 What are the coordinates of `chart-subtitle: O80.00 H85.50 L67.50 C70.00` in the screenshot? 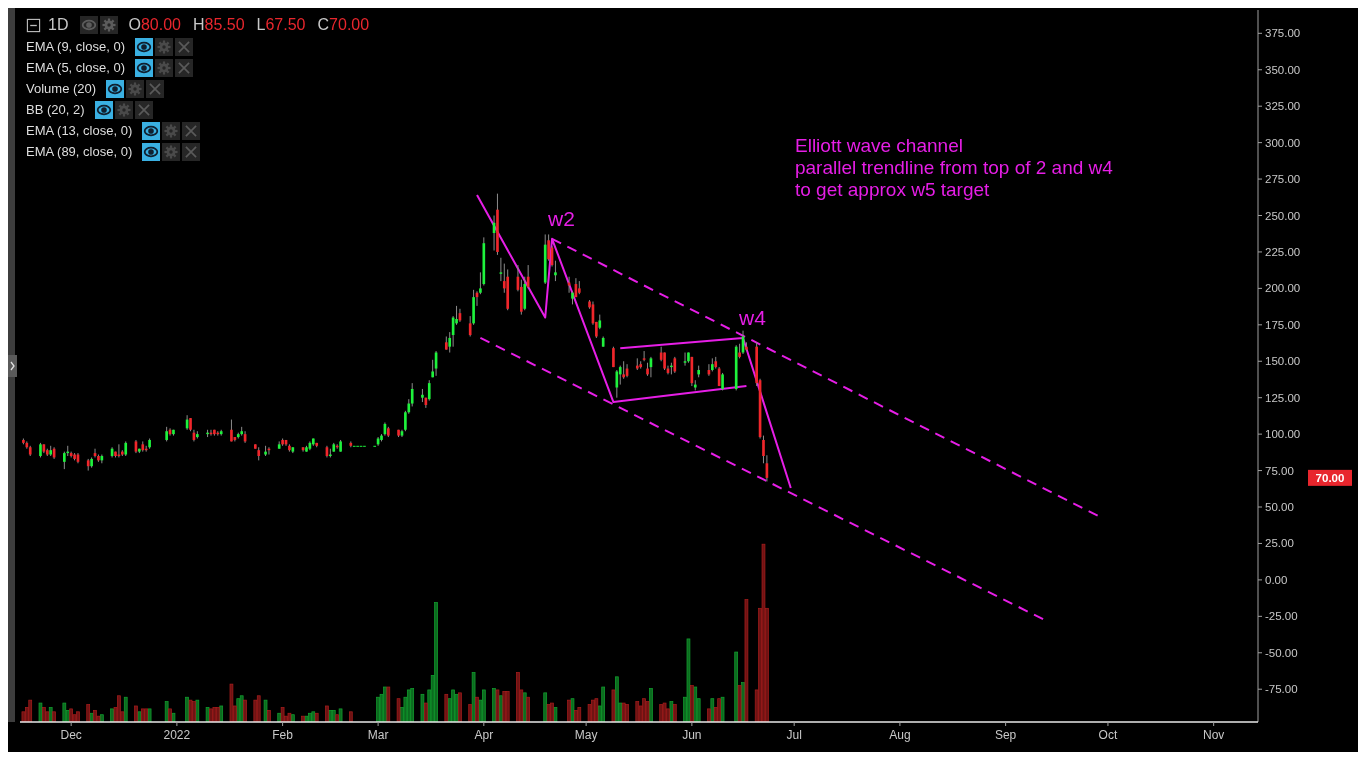 It's located at (249, 24).